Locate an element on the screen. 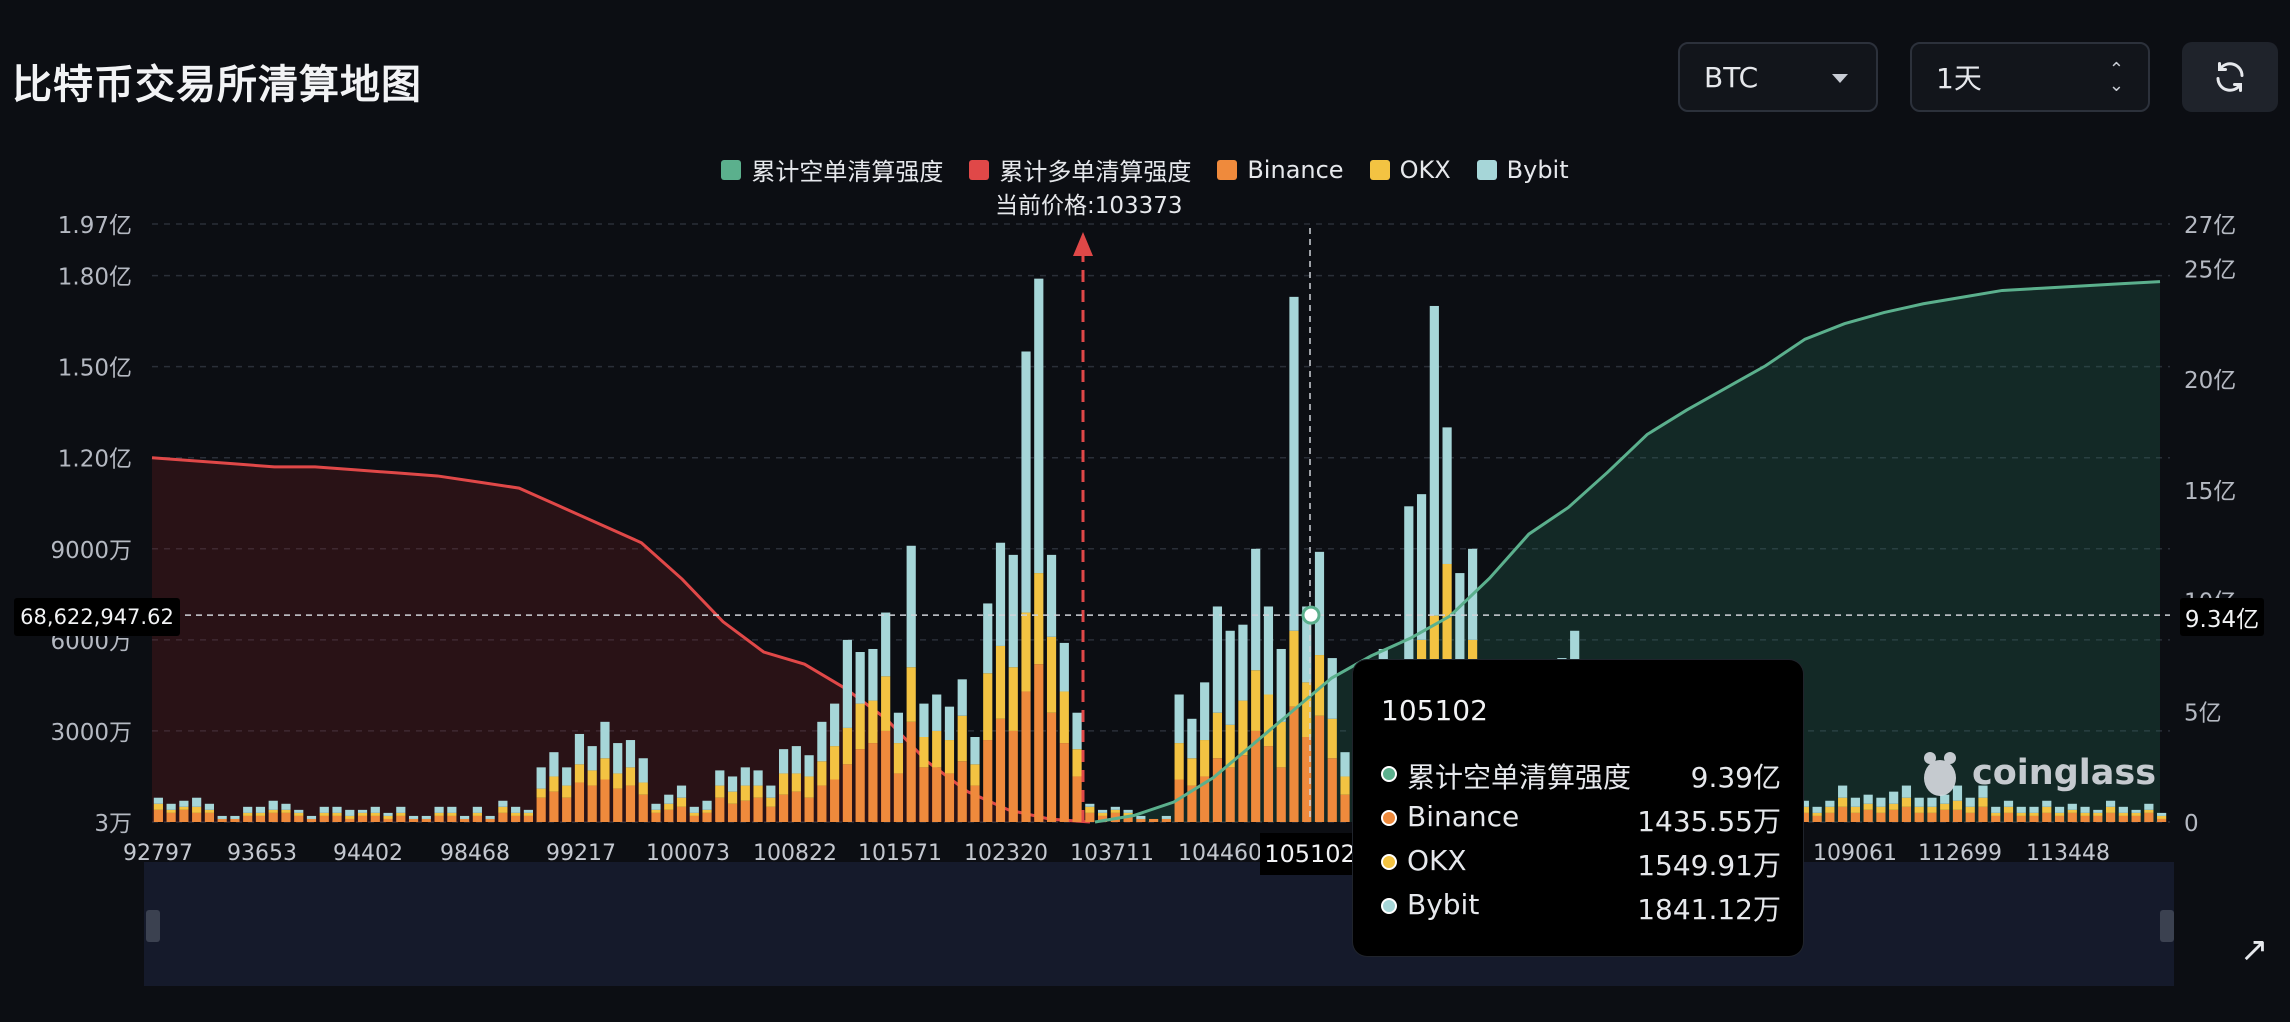 Image resolution: width=2290 pixels, height=1022 pixels. x-tick-label: 93653 is located at coordinates (262, 853).